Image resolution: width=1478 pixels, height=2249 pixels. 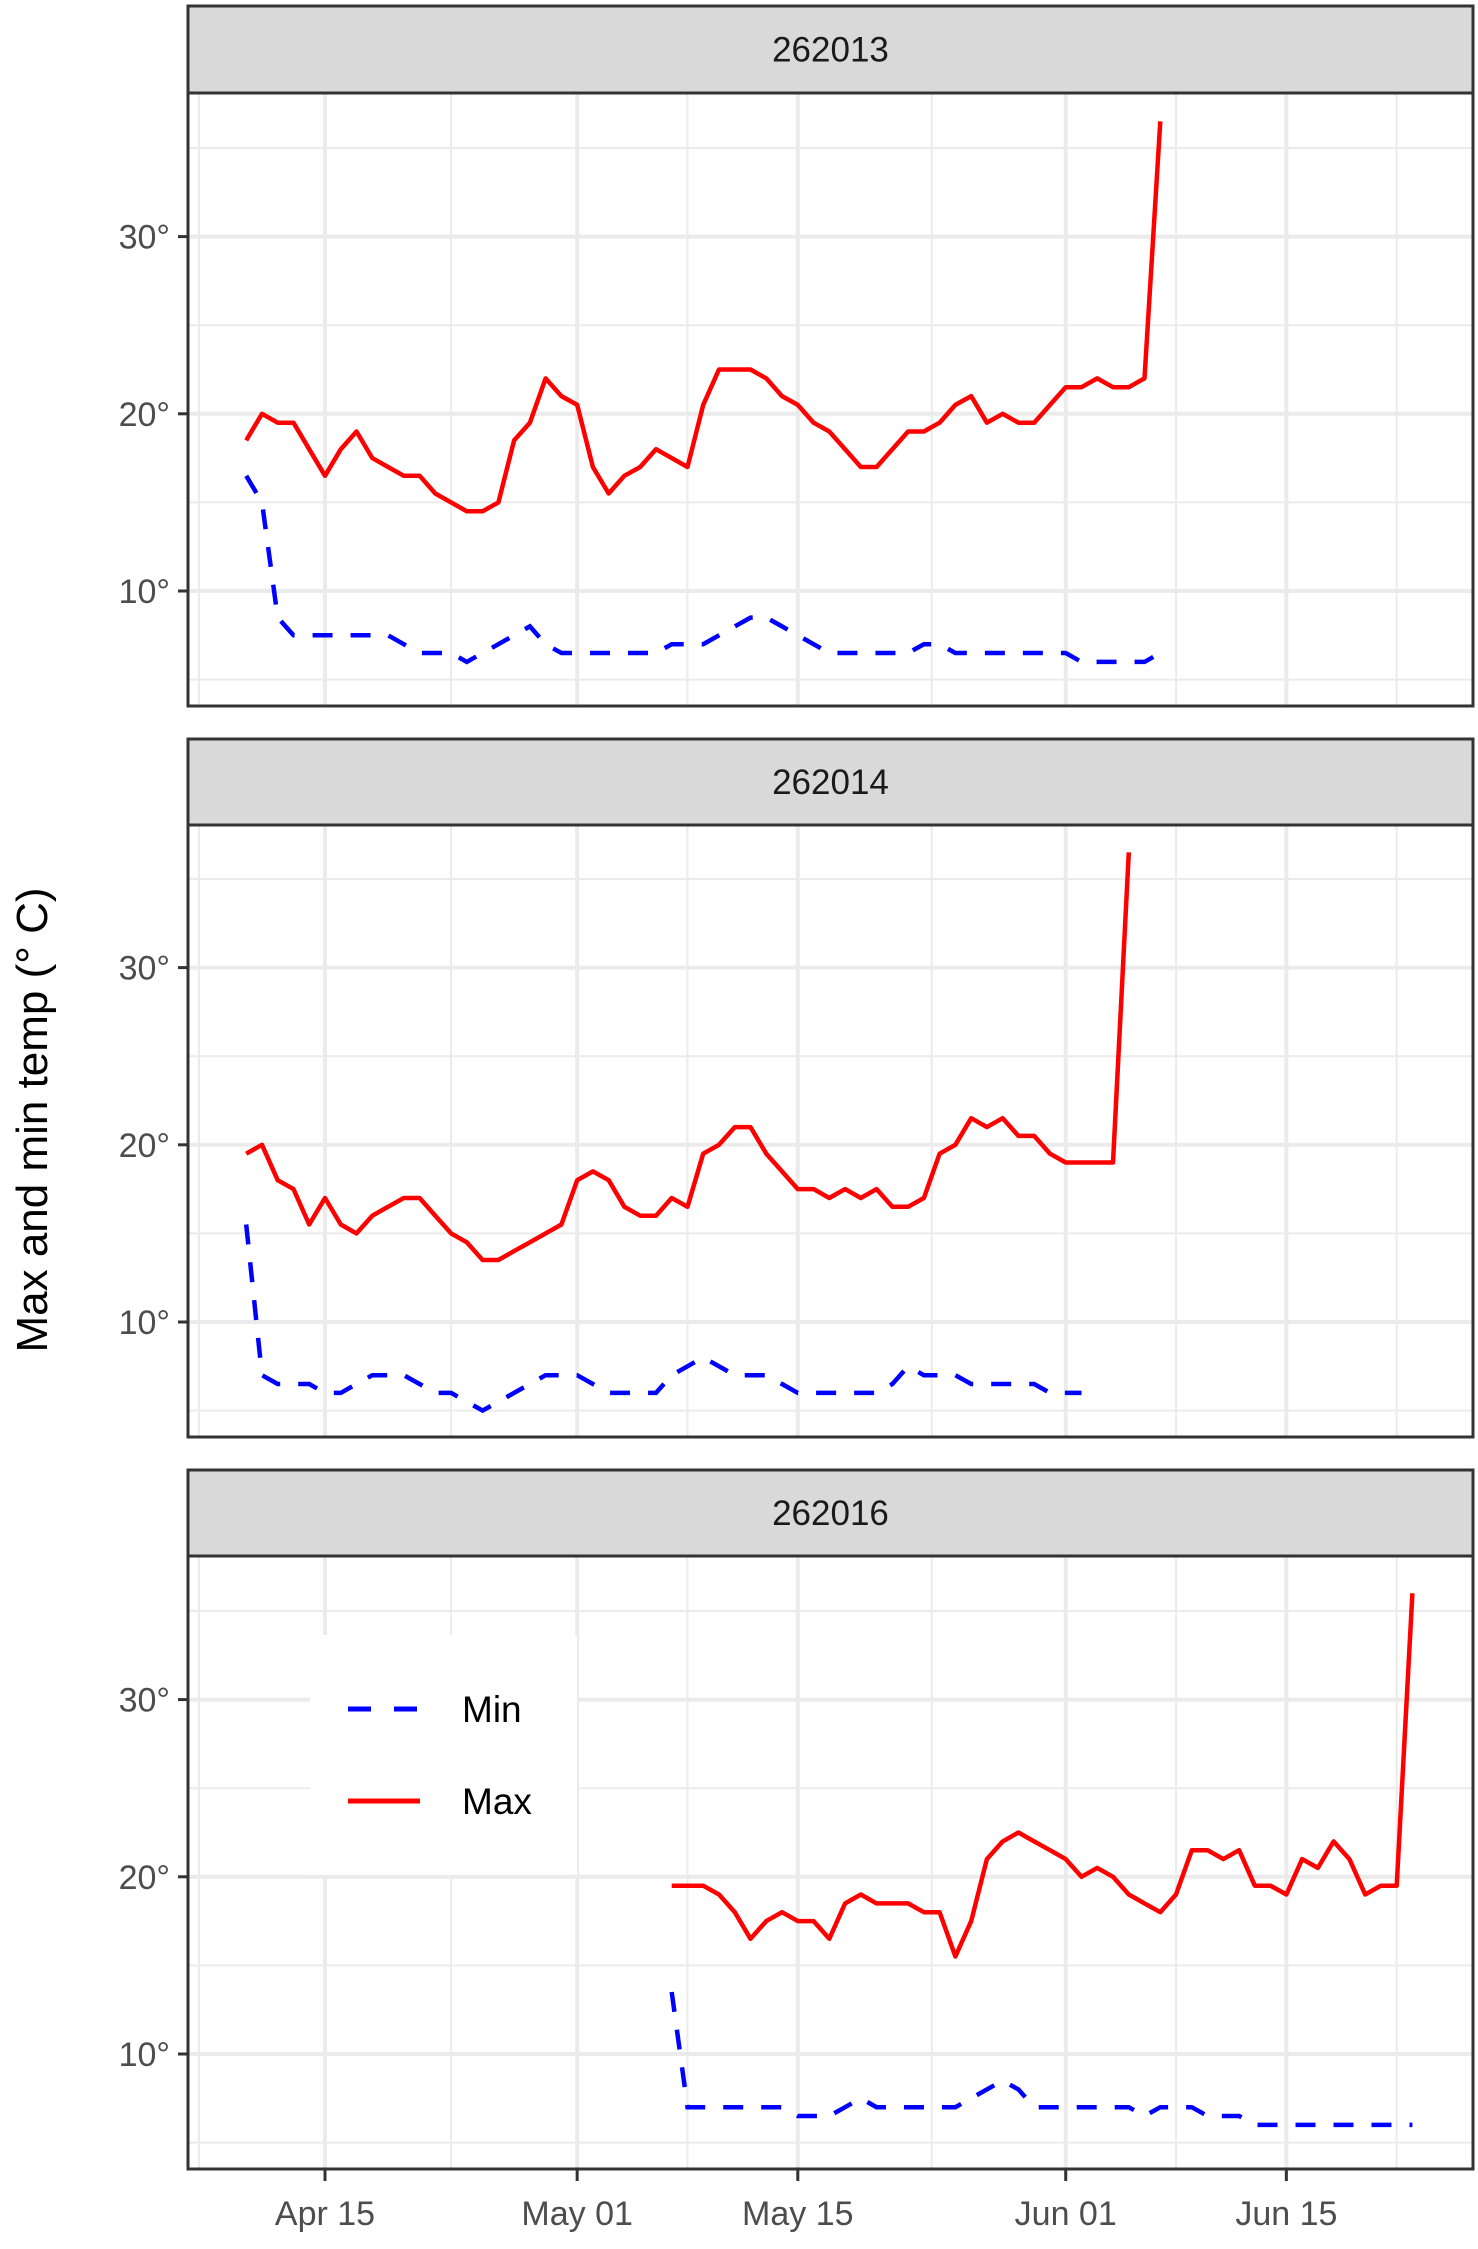 I want to click on x-tick-label: Jun 15, so click(x=1286, y=2214).